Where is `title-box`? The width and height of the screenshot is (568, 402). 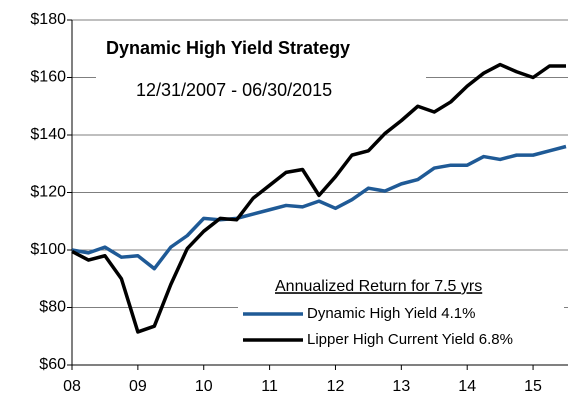
title-box is located at coordinates (261, 69).